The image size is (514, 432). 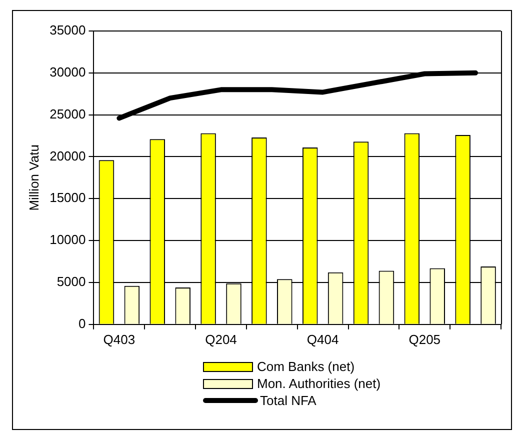 I want to click on y-tick-label: 0, so click(x=82, y=323).